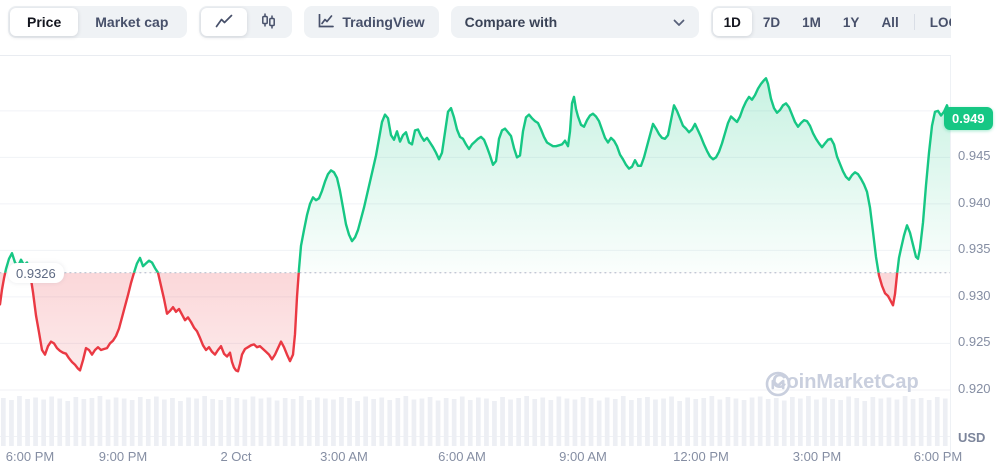 The height and width of the screenshot is (472, 1007). What do you see at coordinates (701, 456) in the screenshot?
I see `x-tick-label: 12:00 PM` at bounding box center [701, 456].